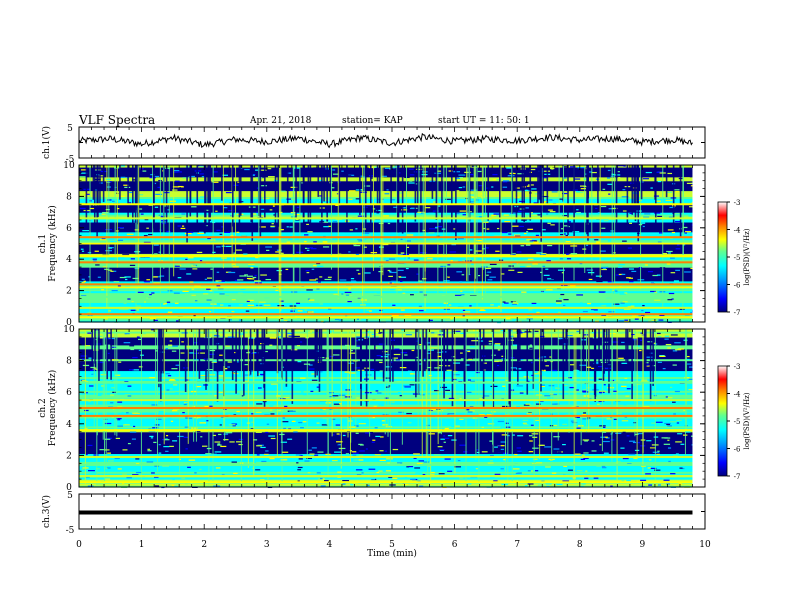 The height and width of the screenshot is (612, 792). What do you see at coordinates (517, 545) in the screenshot?
I see `x-tick-label: 7` at bounding box center [517, 545].